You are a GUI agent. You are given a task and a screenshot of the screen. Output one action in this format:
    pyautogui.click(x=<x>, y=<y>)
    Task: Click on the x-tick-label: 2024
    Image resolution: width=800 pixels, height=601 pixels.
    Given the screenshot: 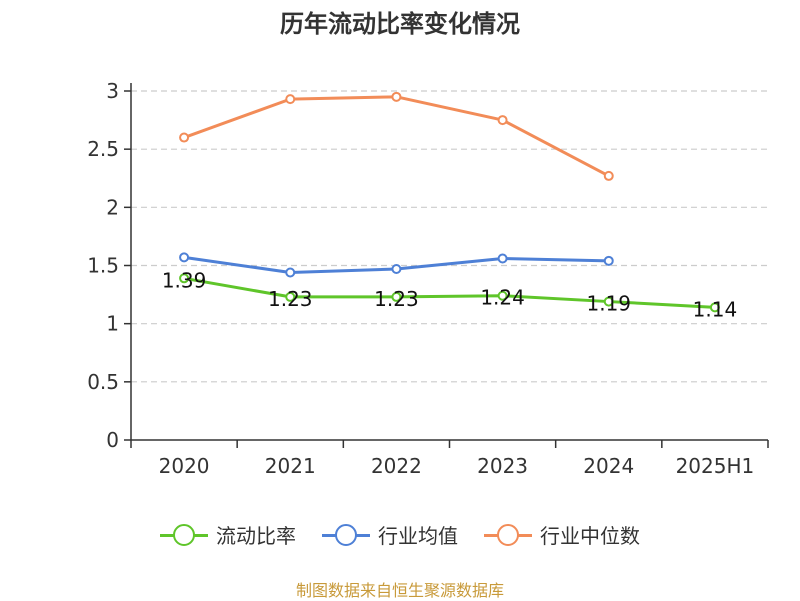 What is the action you would take?
    pyautogui.click(x=608, y=466)
    